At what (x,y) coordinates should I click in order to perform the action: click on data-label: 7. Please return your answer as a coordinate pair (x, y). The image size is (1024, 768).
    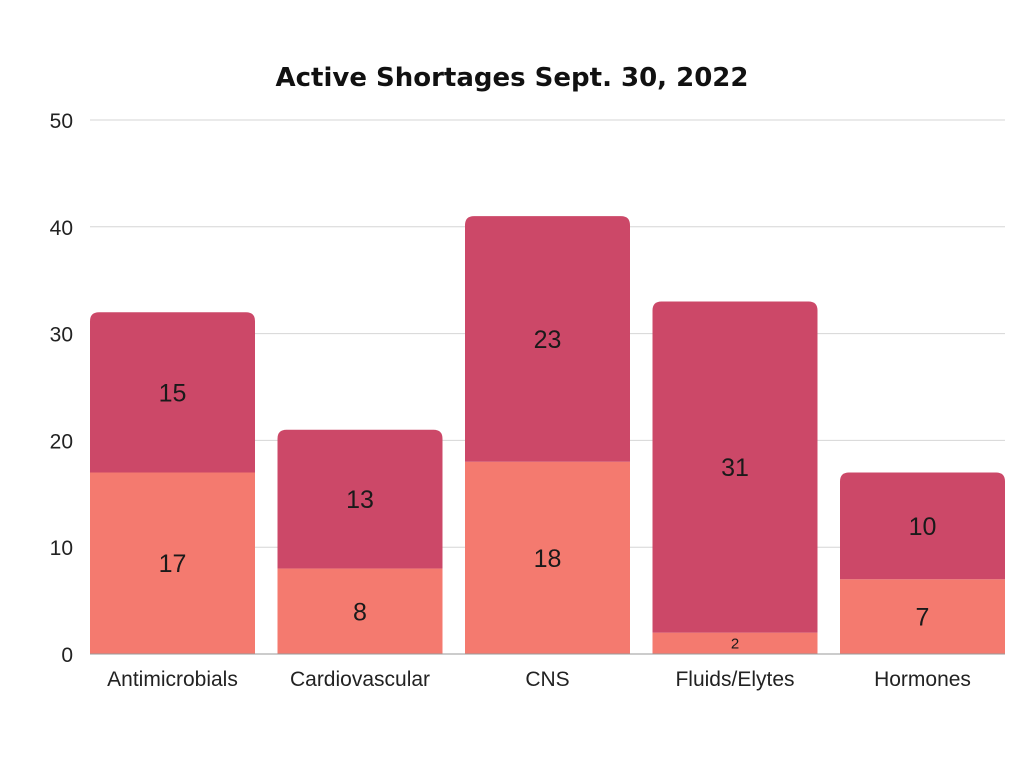
    Looking at the image, I should click on (923, 618).